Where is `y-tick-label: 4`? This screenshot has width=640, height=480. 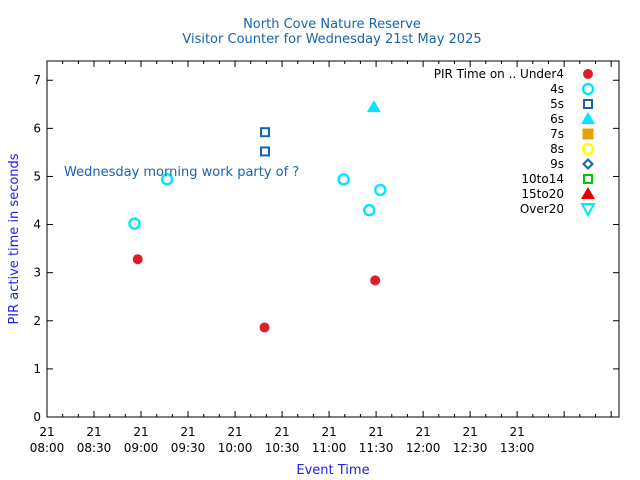
y-tick-label: 4 is located at coordinates (37, 225).